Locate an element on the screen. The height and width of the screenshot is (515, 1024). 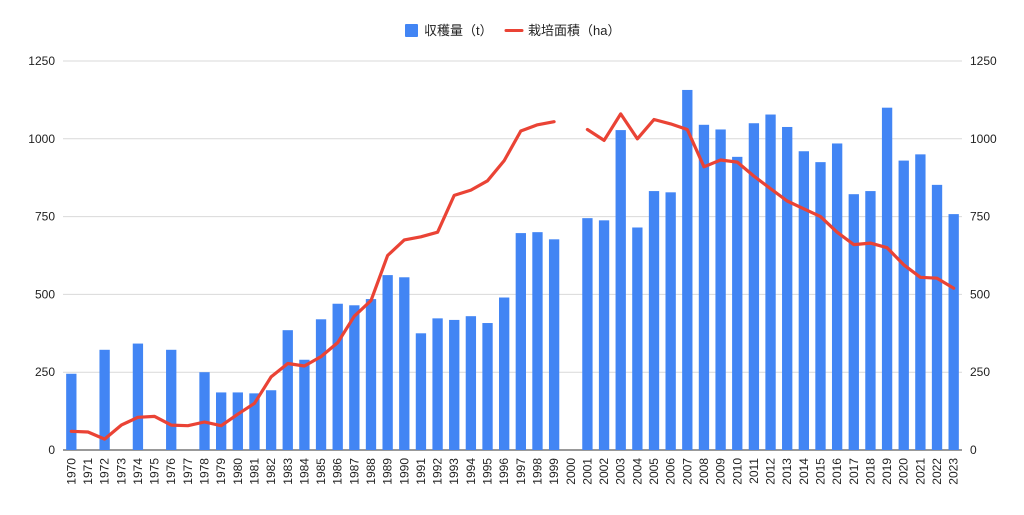
bar-1980 is located at coordinates (237, 421).